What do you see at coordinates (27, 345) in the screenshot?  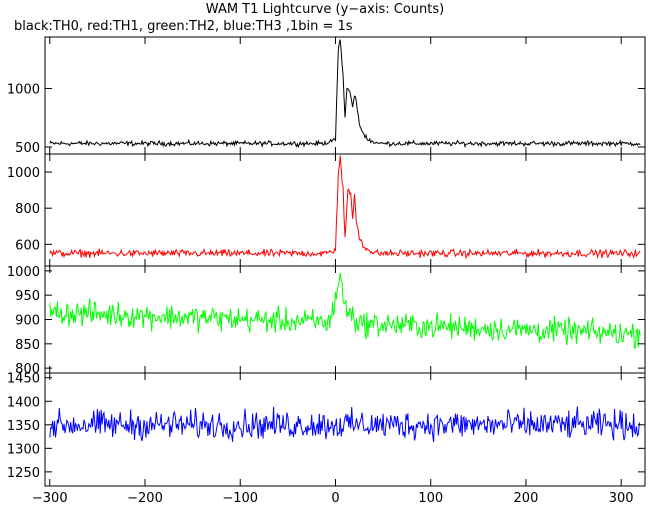 I see `y-tick-label: 850` at bounding box center [27, 345].